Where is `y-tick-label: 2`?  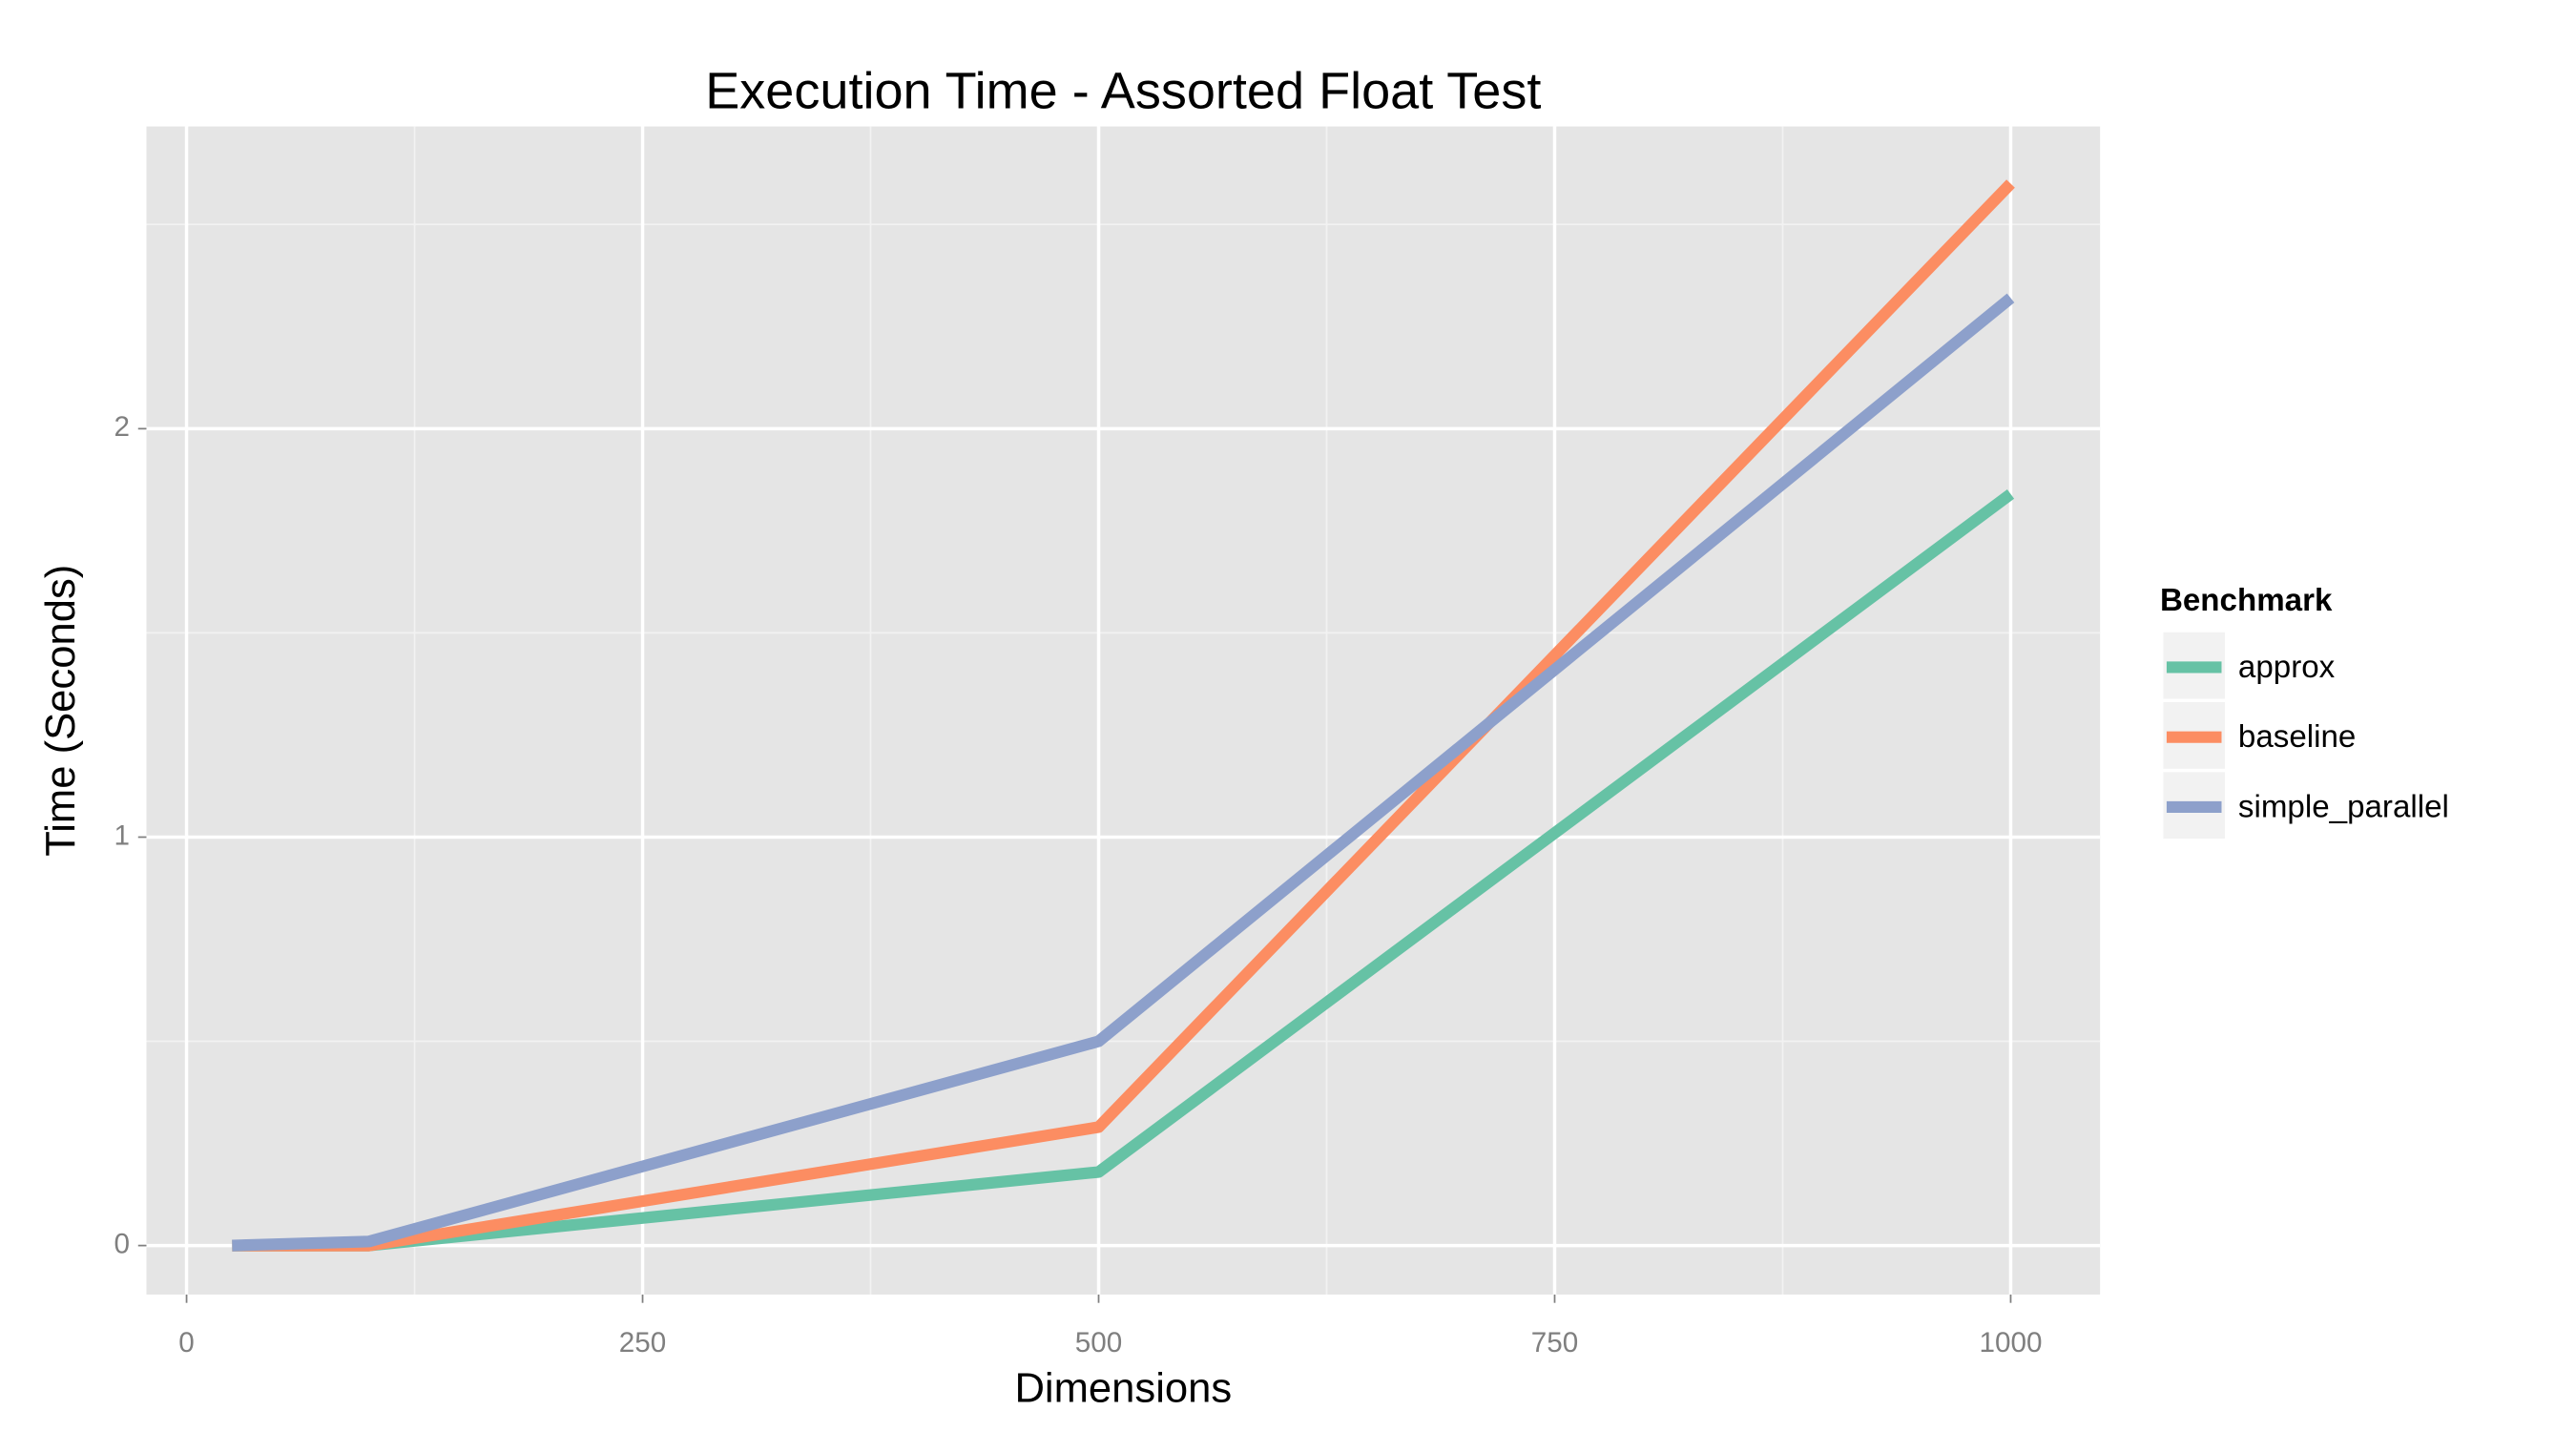 y-tick-label: 2 is located at coordinates (122, 427).